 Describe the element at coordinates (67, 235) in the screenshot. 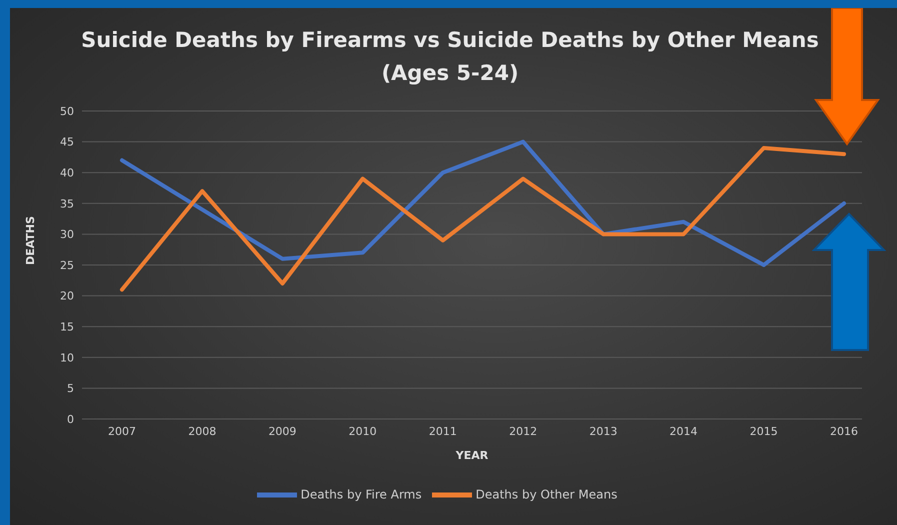

I see `y-tick-label: 30` at that location.